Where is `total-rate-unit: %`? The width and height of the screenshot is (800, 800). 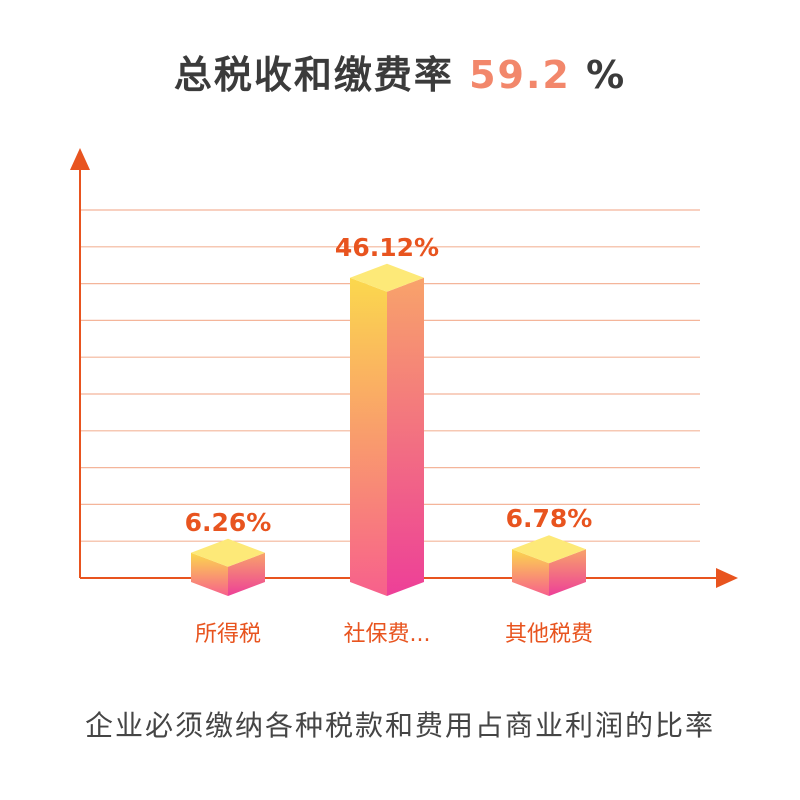 total-rate-unit: % is located at coordinates (606, 75).